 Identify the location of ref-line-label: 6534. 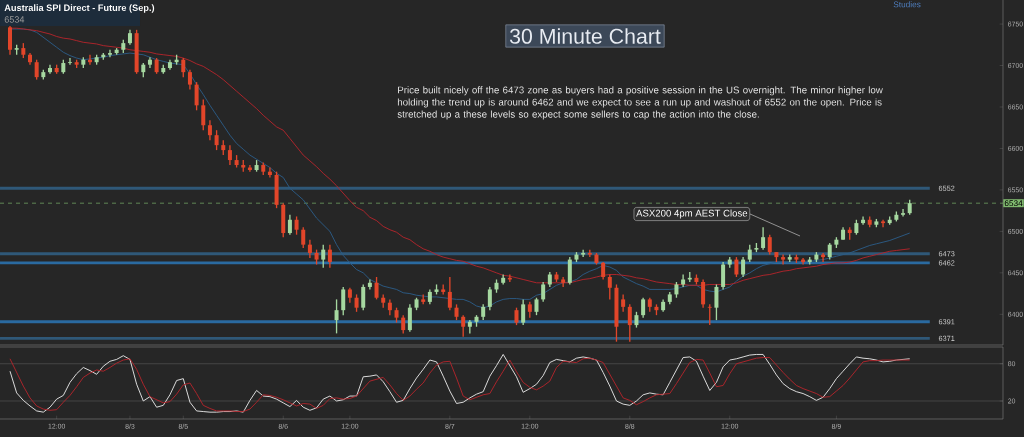
(1013, 203).